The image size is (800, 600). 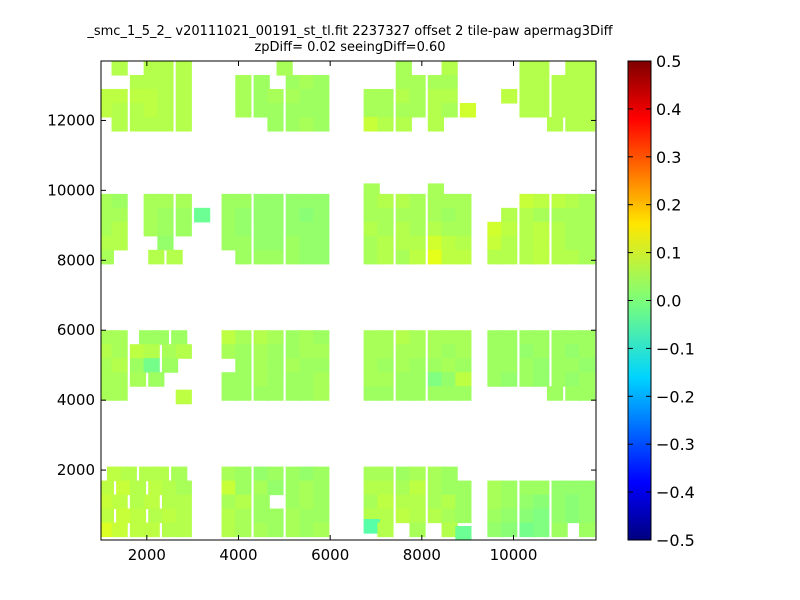 What do you see at coordinates (76, 260) in the screenshot?
I see `y-tick-label: 8000` at bounding box center [76, 260].